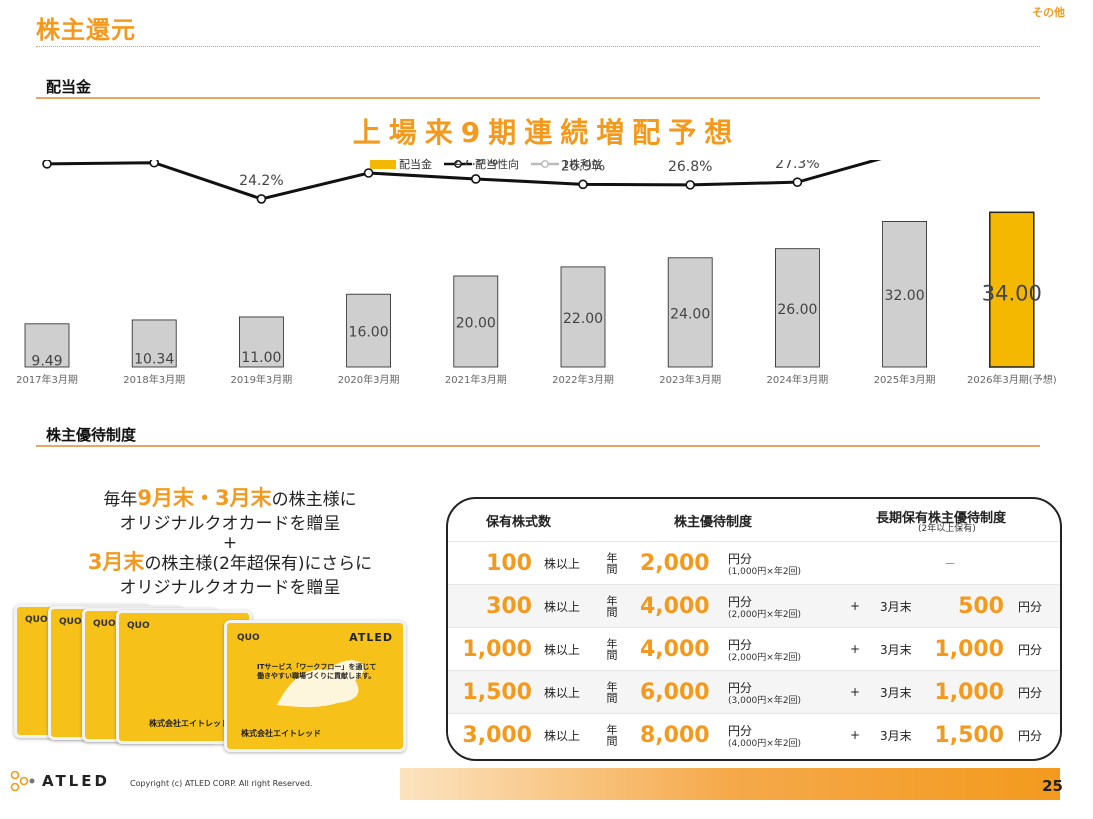 This screenshot has width=1093, height=819. Describe the element at coordinates (905, 379) in the screenshot. I see `x-tick-label: 2025年3月期` at that location.